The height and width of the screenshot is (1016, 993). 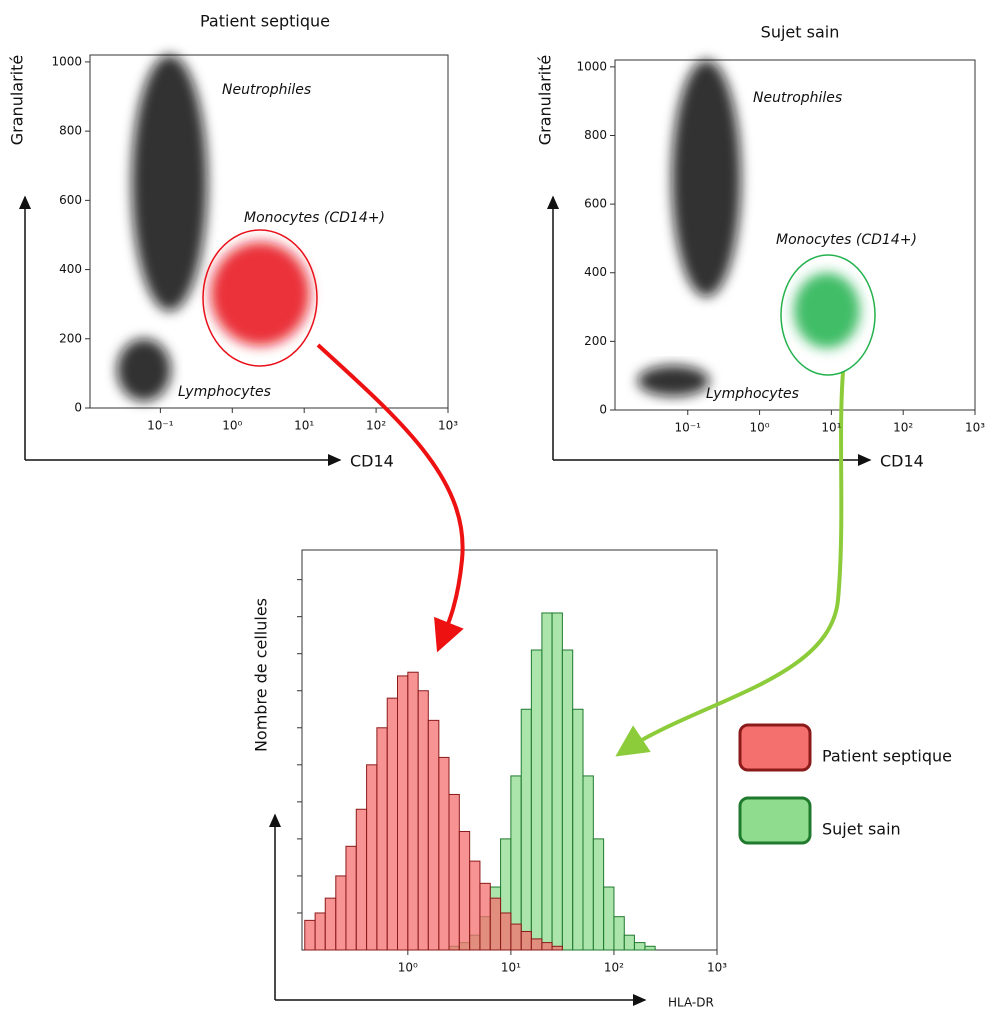 I want to click on legend-label: Patient septique, so click(x=887, y=756).